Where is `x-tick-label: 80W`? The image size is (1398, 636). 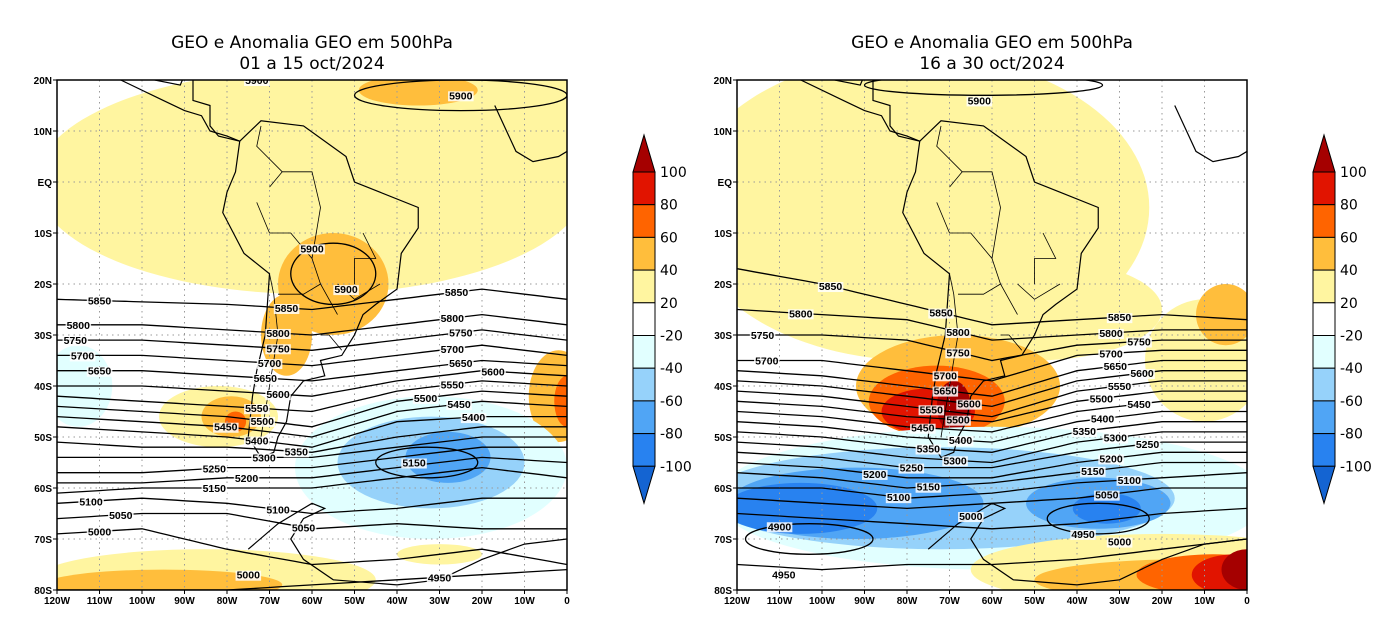 x-tick-label: 80W is located at coordinates (227, 601).